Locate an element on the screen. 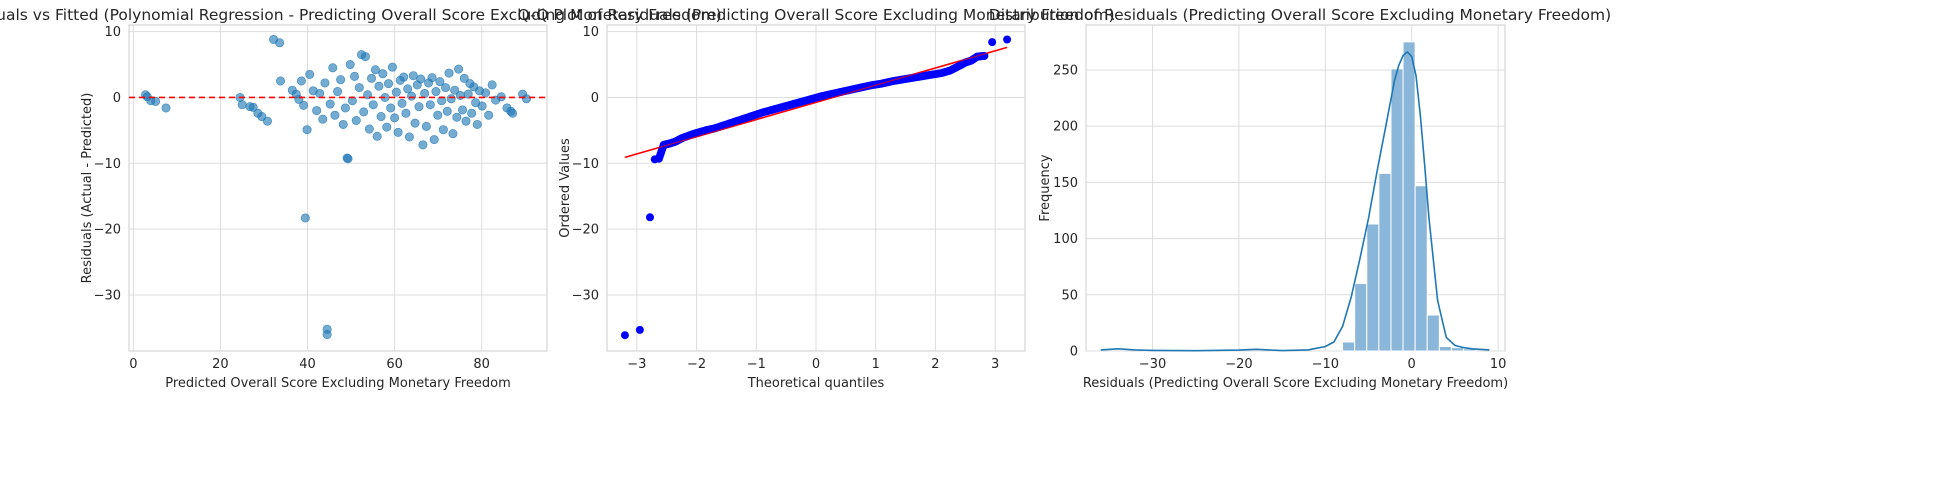 Image resolution: width=1954 pixels, height=490 pixels. y-tick-label: 100 is located at coordinates (1065, 239).